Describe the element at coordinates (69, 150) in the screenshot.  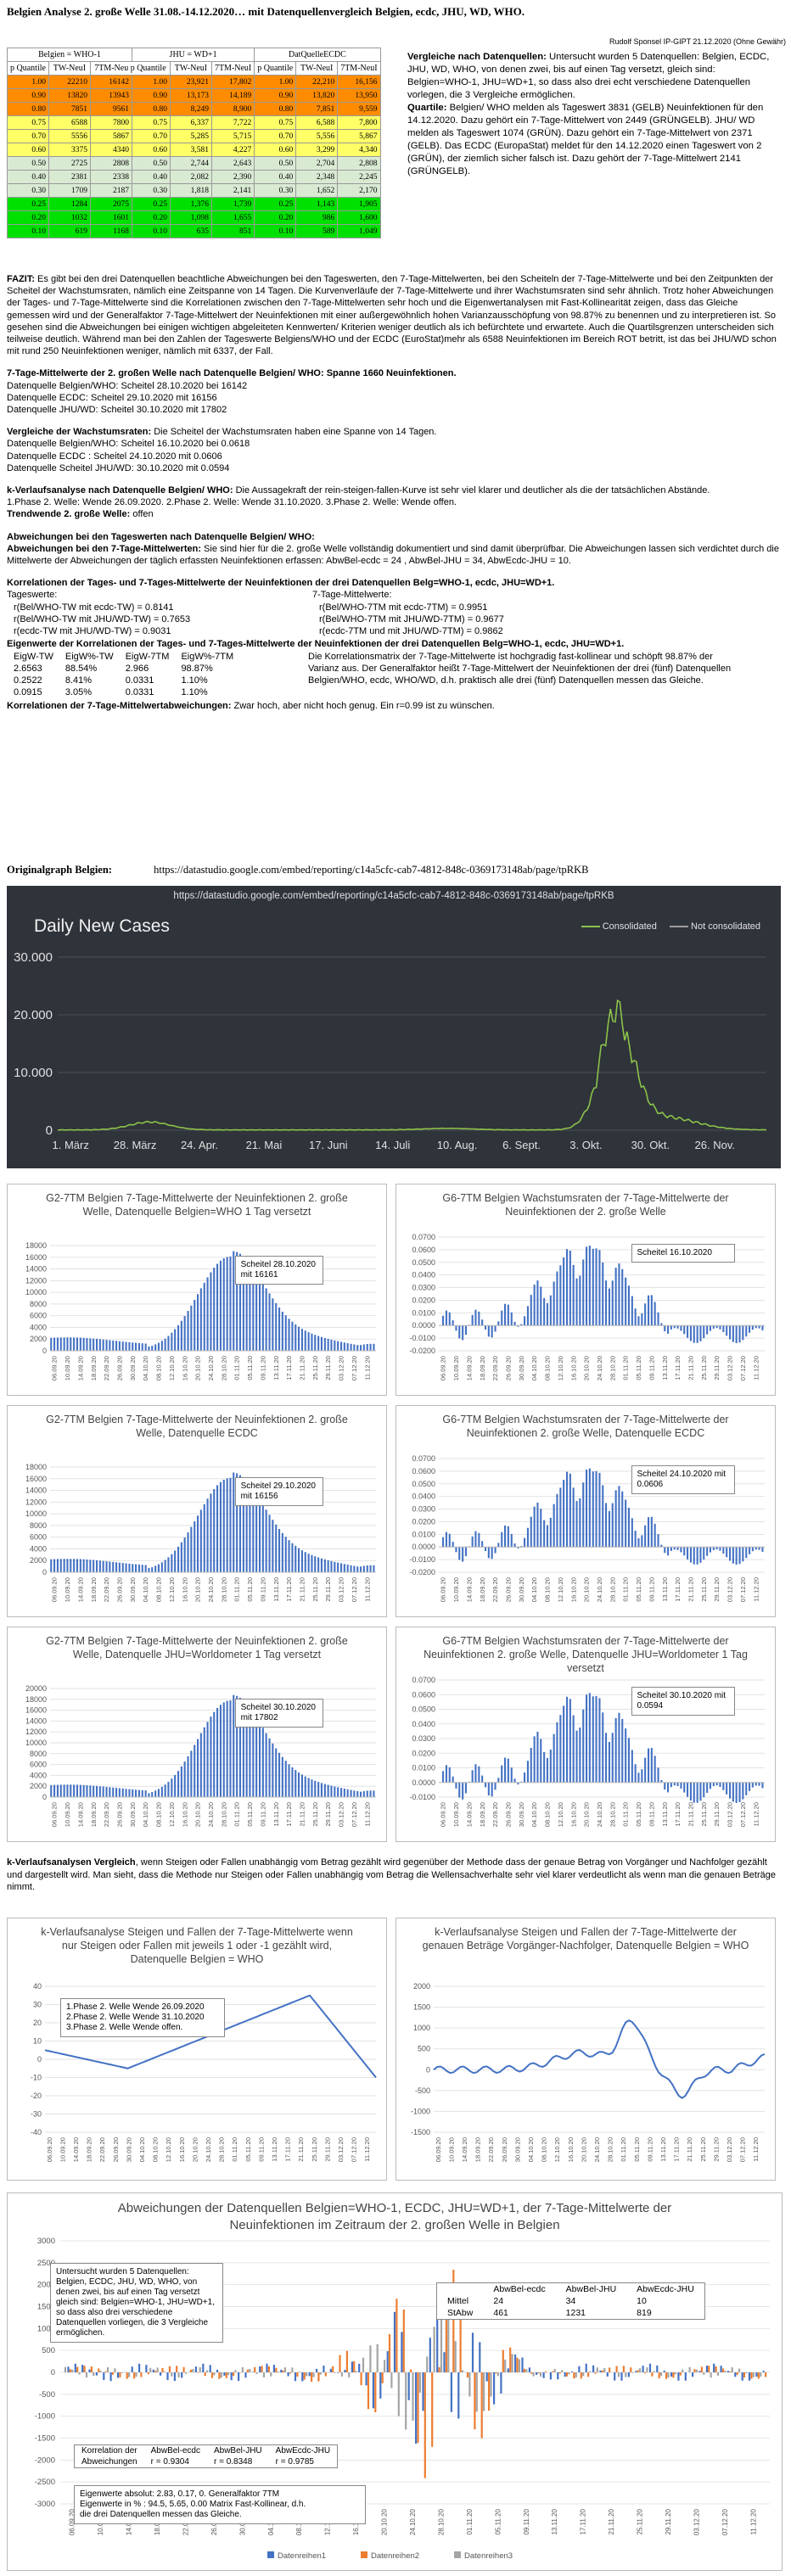
I see `quantile-cell: 3375` at that location.